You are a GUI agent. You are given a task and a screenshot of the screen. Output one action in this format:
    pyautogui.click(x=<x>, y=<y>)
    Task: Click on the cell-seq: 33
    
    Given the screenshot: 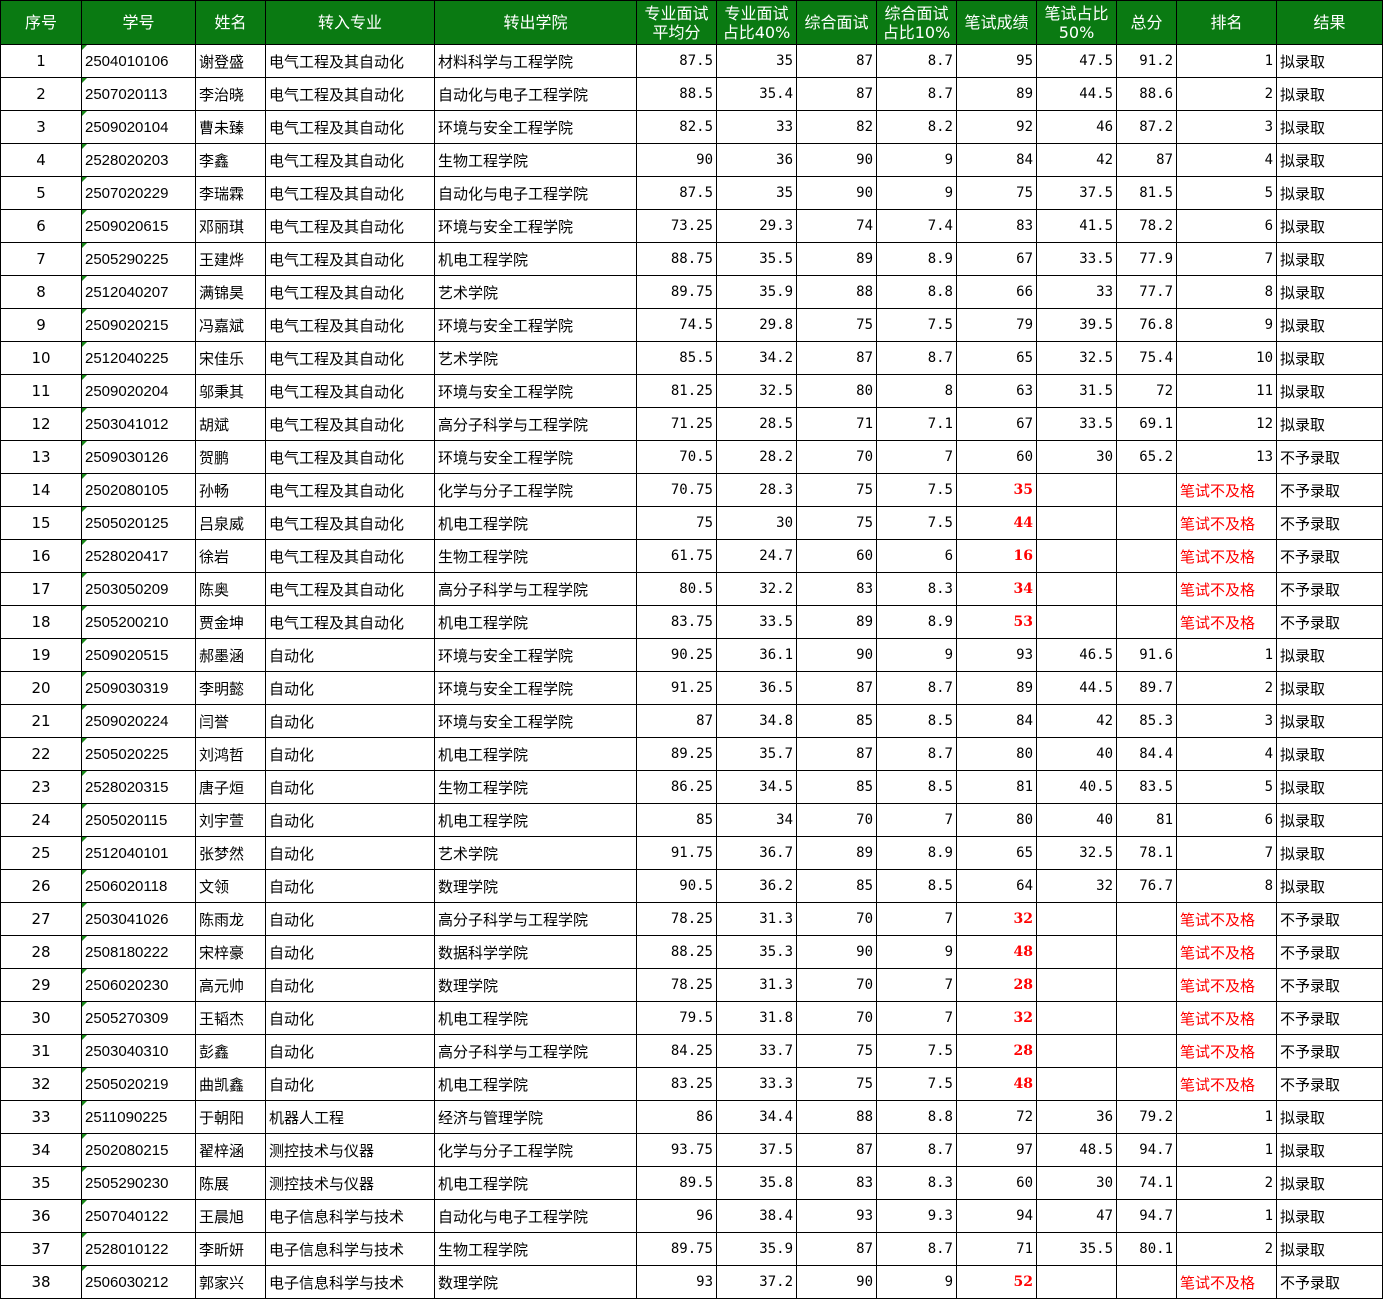 What is the action you would take?
    pyautogui.click(x=41, y=1117)
    